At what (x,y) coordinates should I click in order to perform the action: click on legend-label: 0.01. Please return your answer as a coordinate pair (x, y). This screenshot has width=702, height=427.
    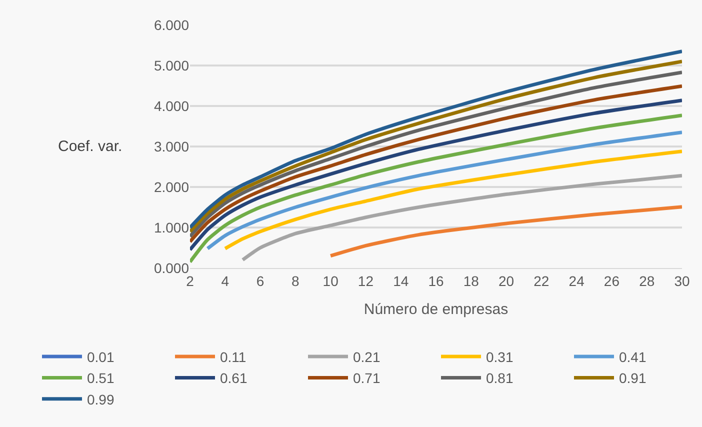
    Looking at the image, I should click on (100, 356).